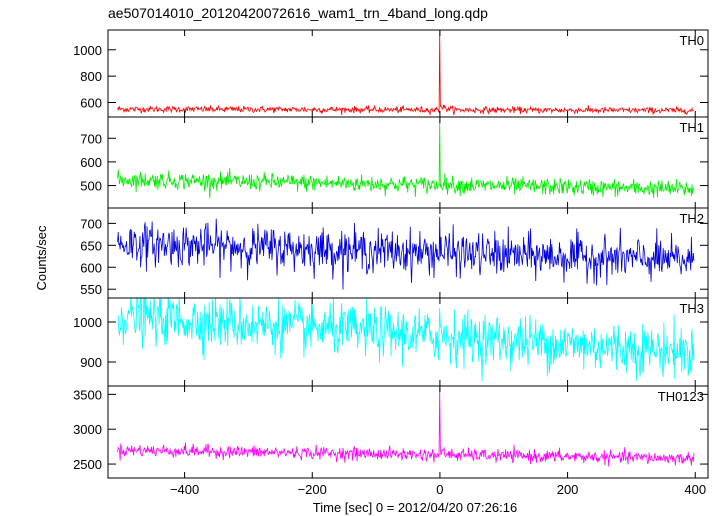  Describe the element at coordinates (312, 489) in the screenshot. I see `x-tick-label: −200` at that location.